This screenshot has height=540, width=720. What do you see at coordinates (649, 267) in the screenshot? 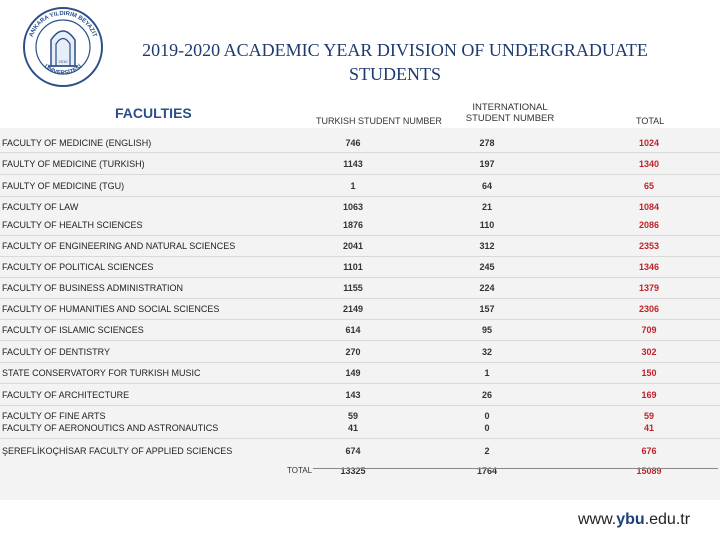
I see `total-count: 1346` at bounding box center [649, 267].